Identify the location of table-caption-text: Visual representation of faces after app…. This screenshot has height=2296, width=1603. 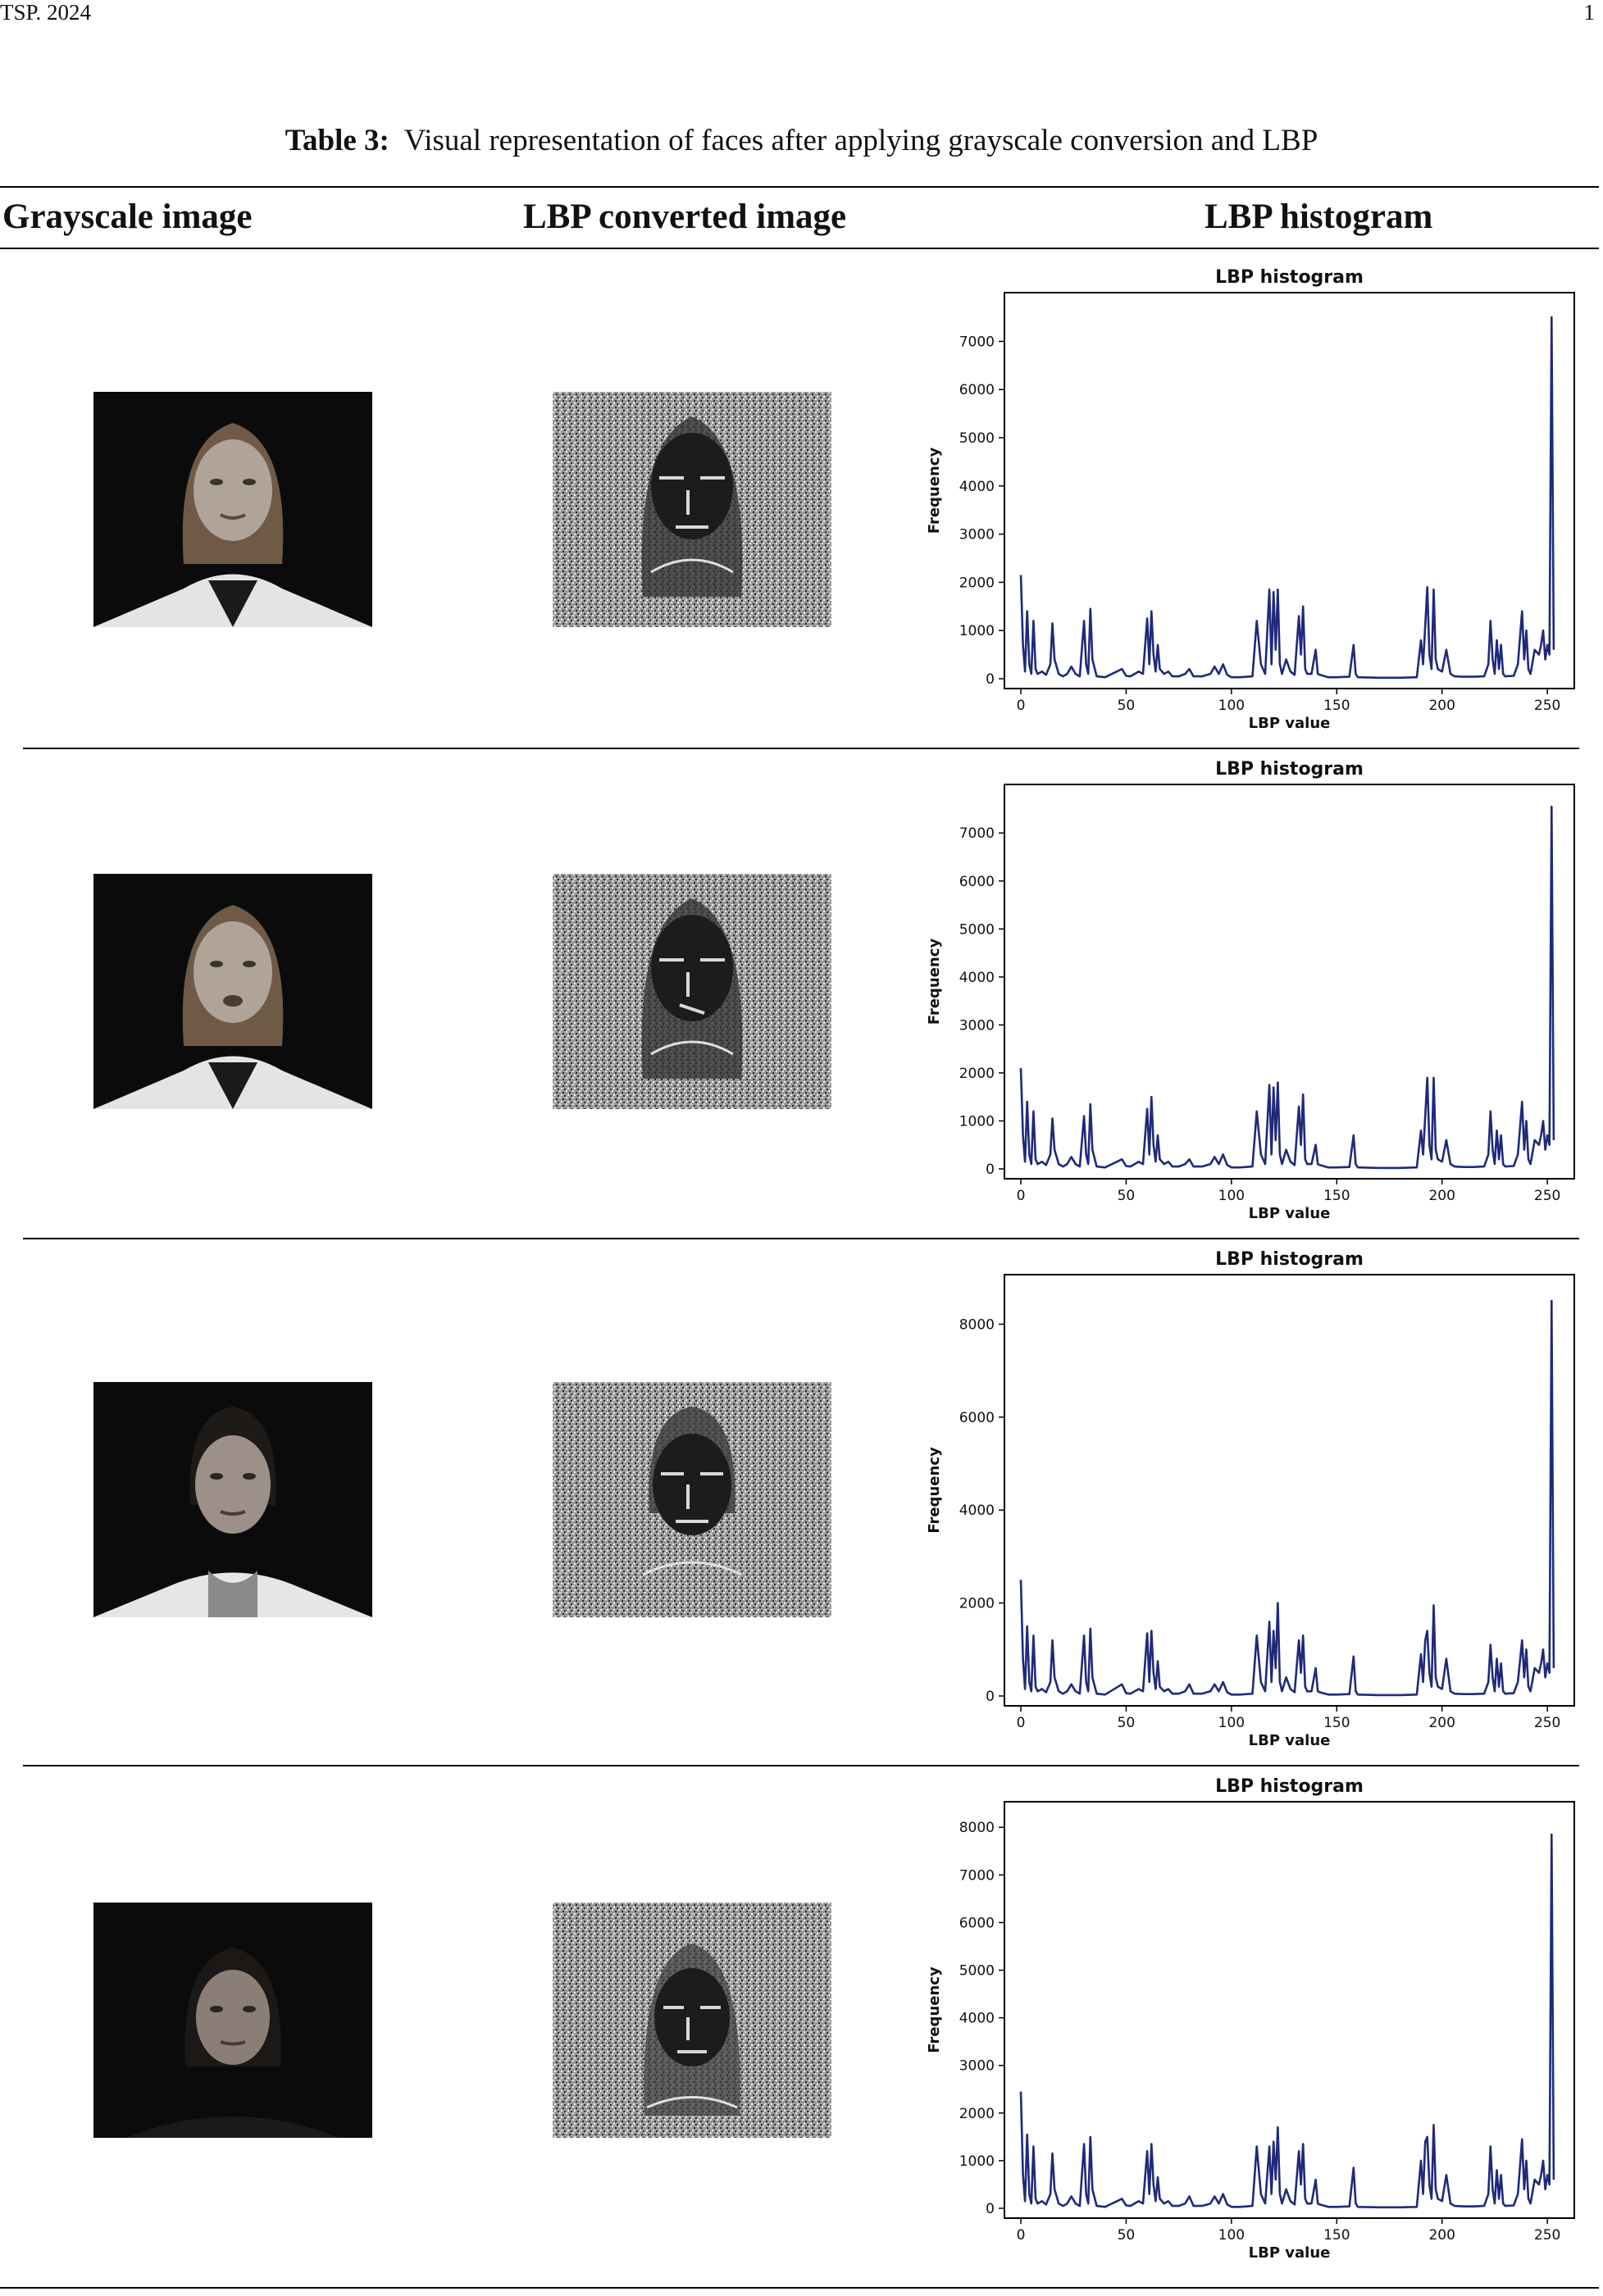
(860, 140).